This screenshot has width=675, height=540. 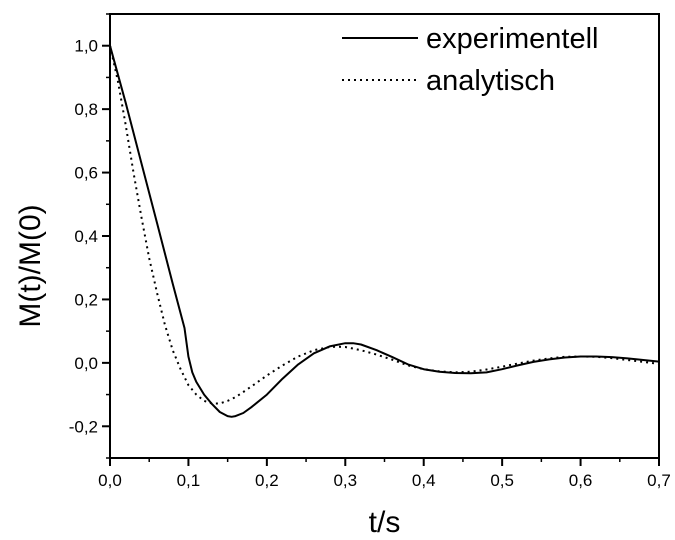 I want to click on y-tick-label: 0,8, so click(x=86, y=109).